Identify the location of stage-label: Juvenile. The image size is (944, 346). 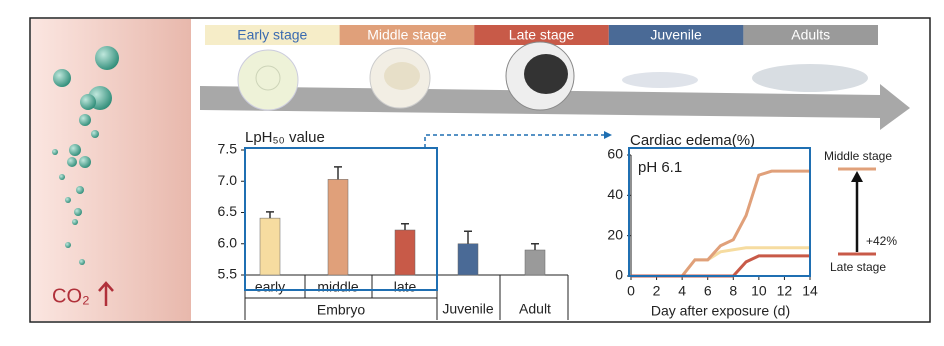
(676, 35).